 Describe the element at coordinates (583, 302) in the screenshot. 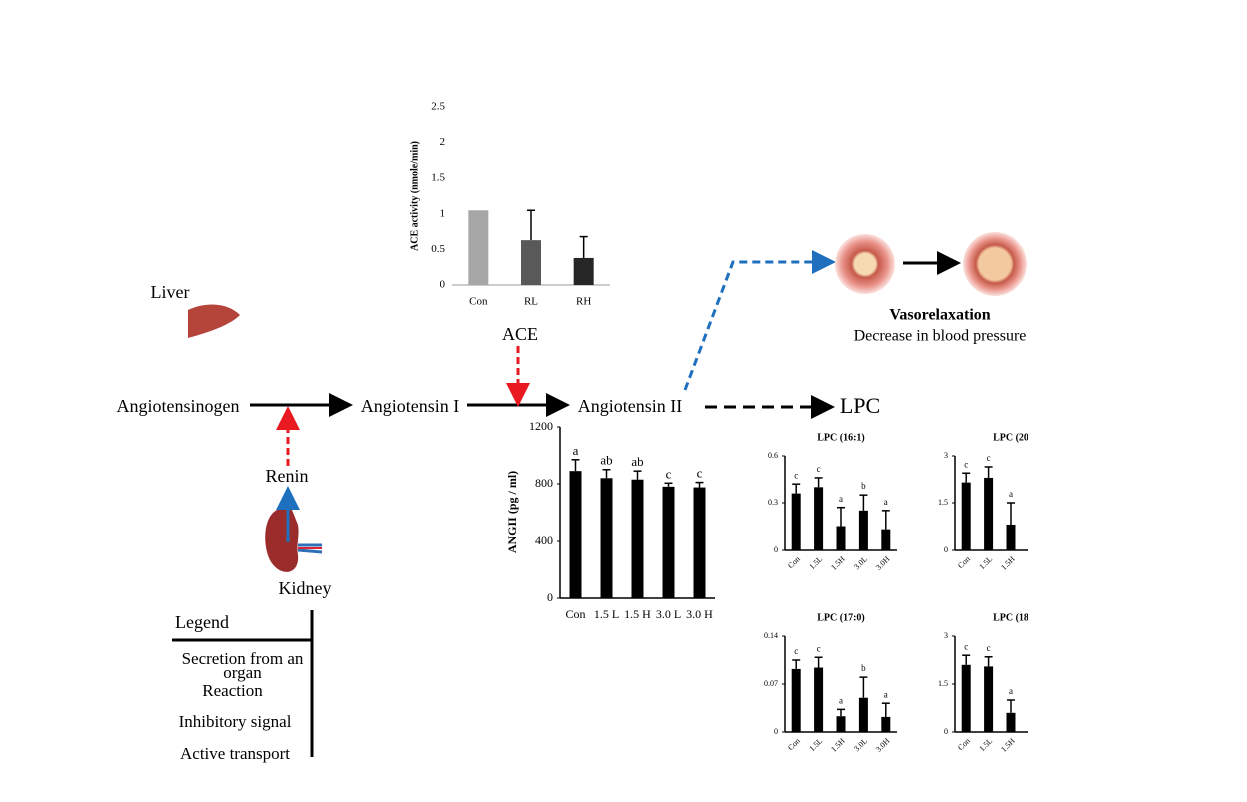

I see `x-tick-label: RH` at that location.